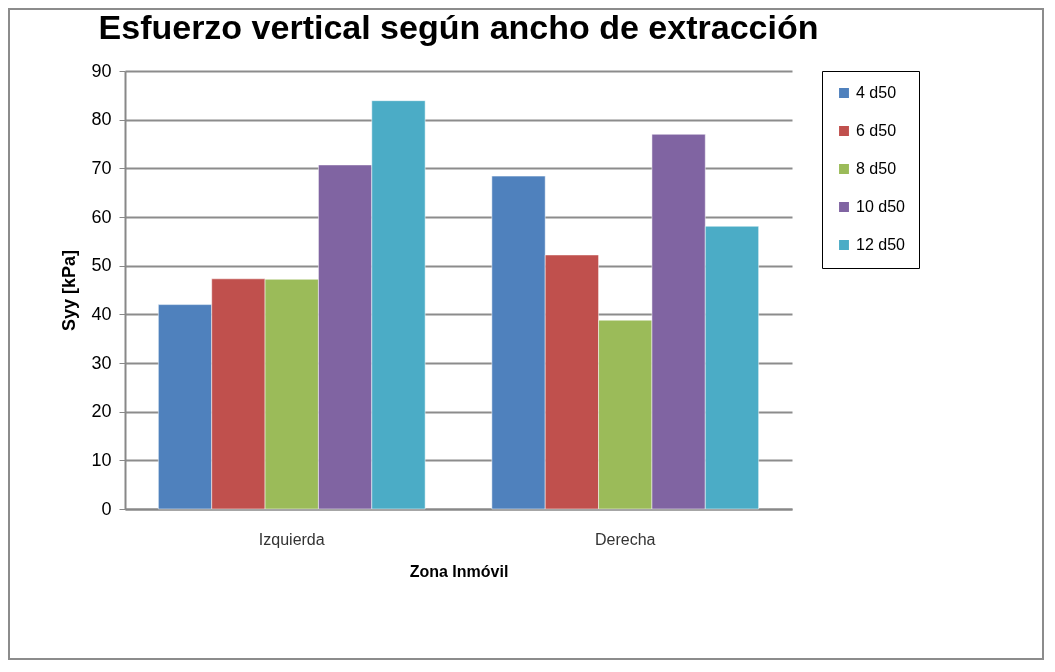 This screenshot has height=672, width=1055. What do you see at coordinates (101, 119) in the screenshot?
I see `y-tick-label: 80` at bounding box center [101, 119].